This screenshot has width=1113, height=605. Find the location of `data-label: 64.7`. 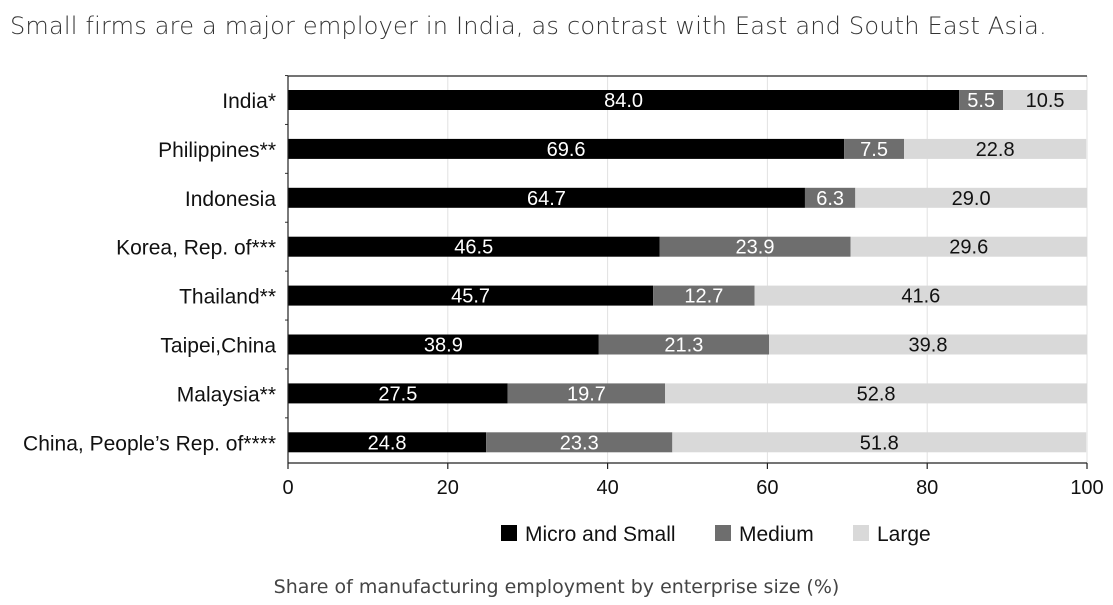

data-label: 64.7 is located at coordinates (546, 199).